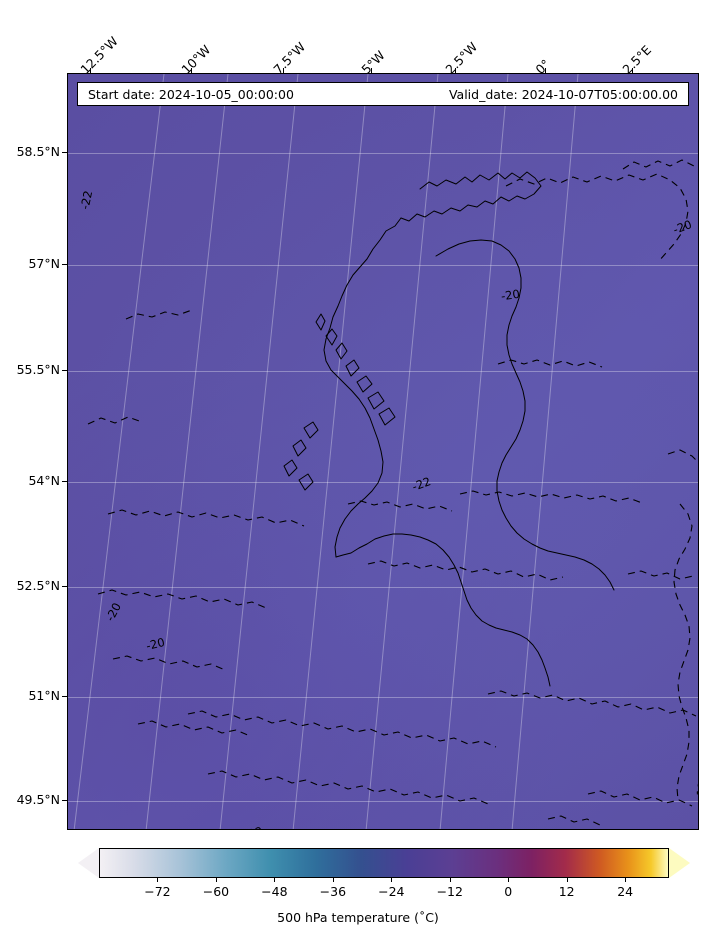  Describe the element at coordinates (216, 891) in the screenshot. I see `colorbar-tick-label: −60` at that location.